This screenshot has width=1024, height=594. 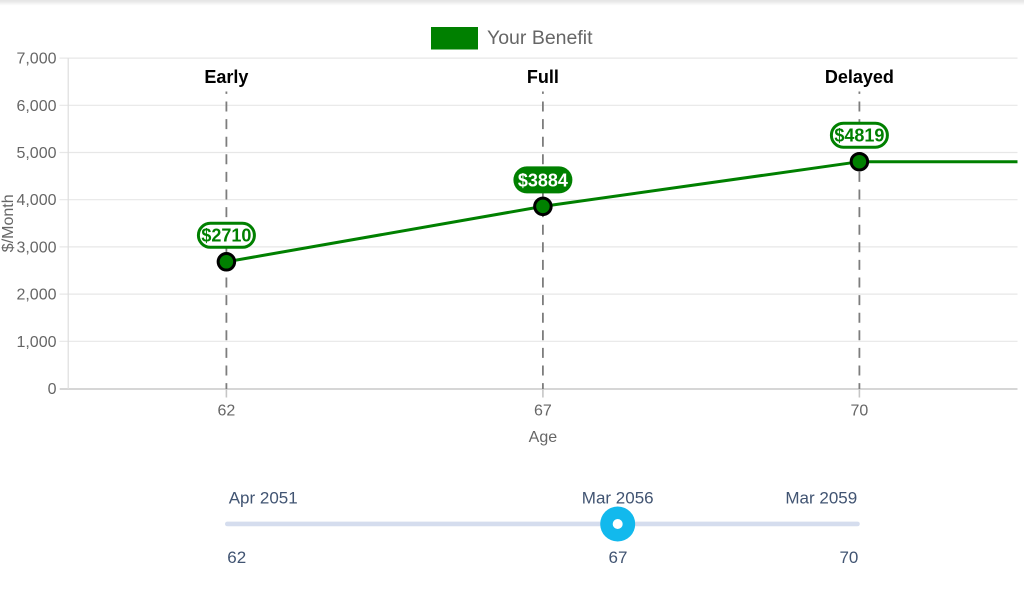 What do you see at coordinates (226, 236) in the screenshot?
I see `svg-text: $2710` at bounding box center [226, 236].